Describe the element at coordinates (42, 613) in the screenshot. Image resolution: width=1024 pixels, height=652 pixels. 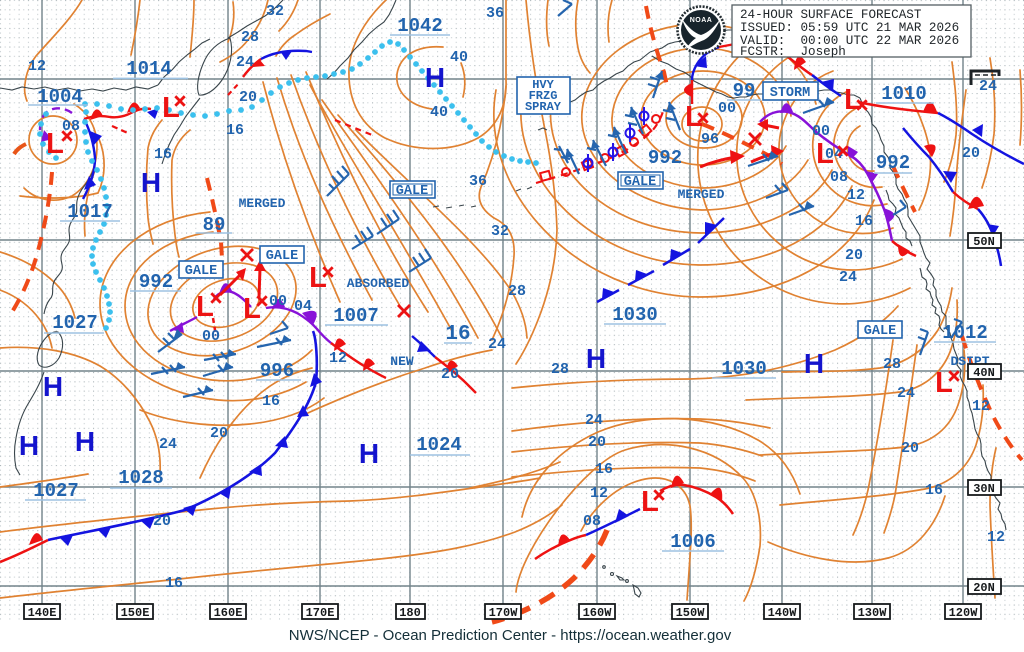
I see `svg-text: 140E` at that location.